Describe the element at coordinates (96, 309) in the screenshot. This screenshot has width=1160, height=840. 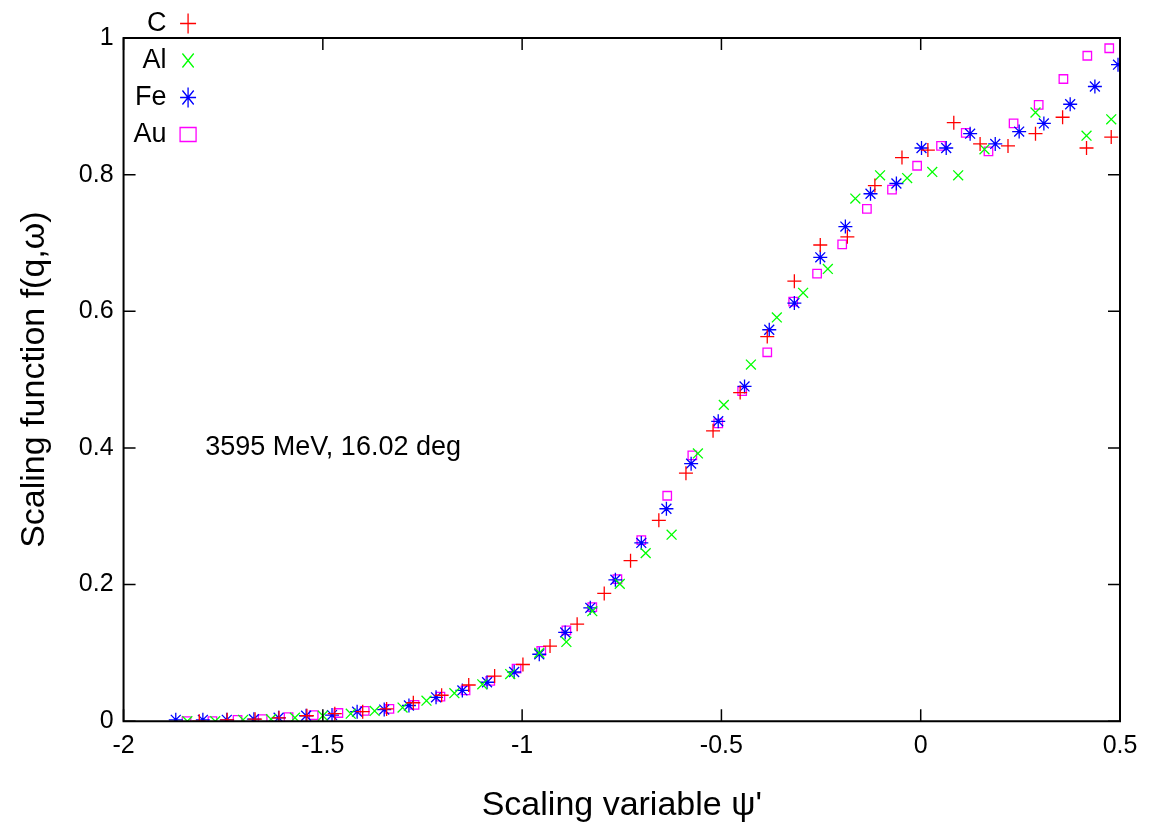
I see `y-tick-label: 0.6` at that location.